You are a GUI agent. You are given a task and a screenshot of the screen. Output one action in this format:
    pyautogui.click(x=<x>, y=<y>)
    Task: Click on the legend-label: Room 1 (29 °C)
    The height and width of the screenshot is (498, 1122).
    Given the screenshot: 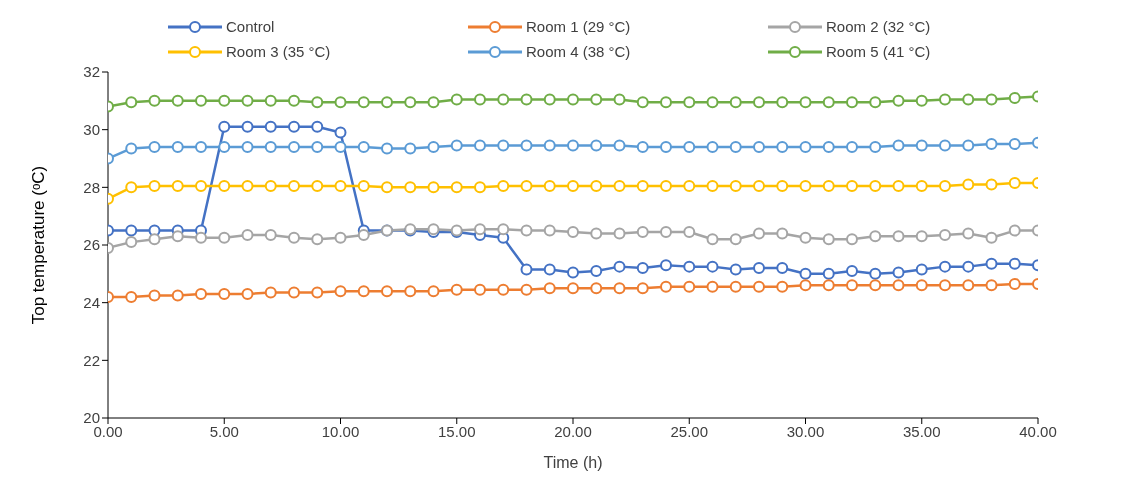 What is the action you would take?
    pyautogui.click(x=578, y=26)
    